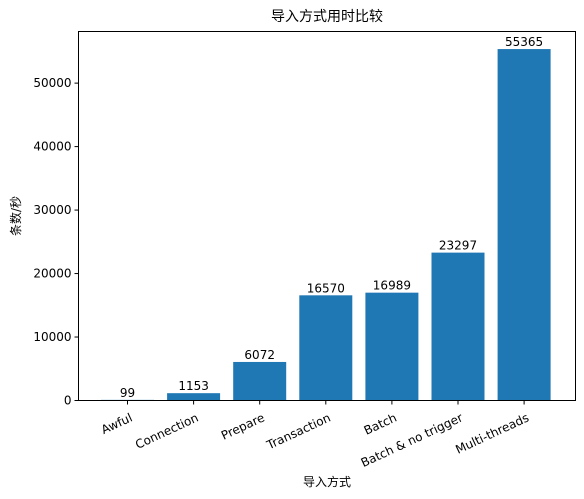 The image size is (584, 499). I want to click on x-tick-label-3: Transaction, so click(298, 432).